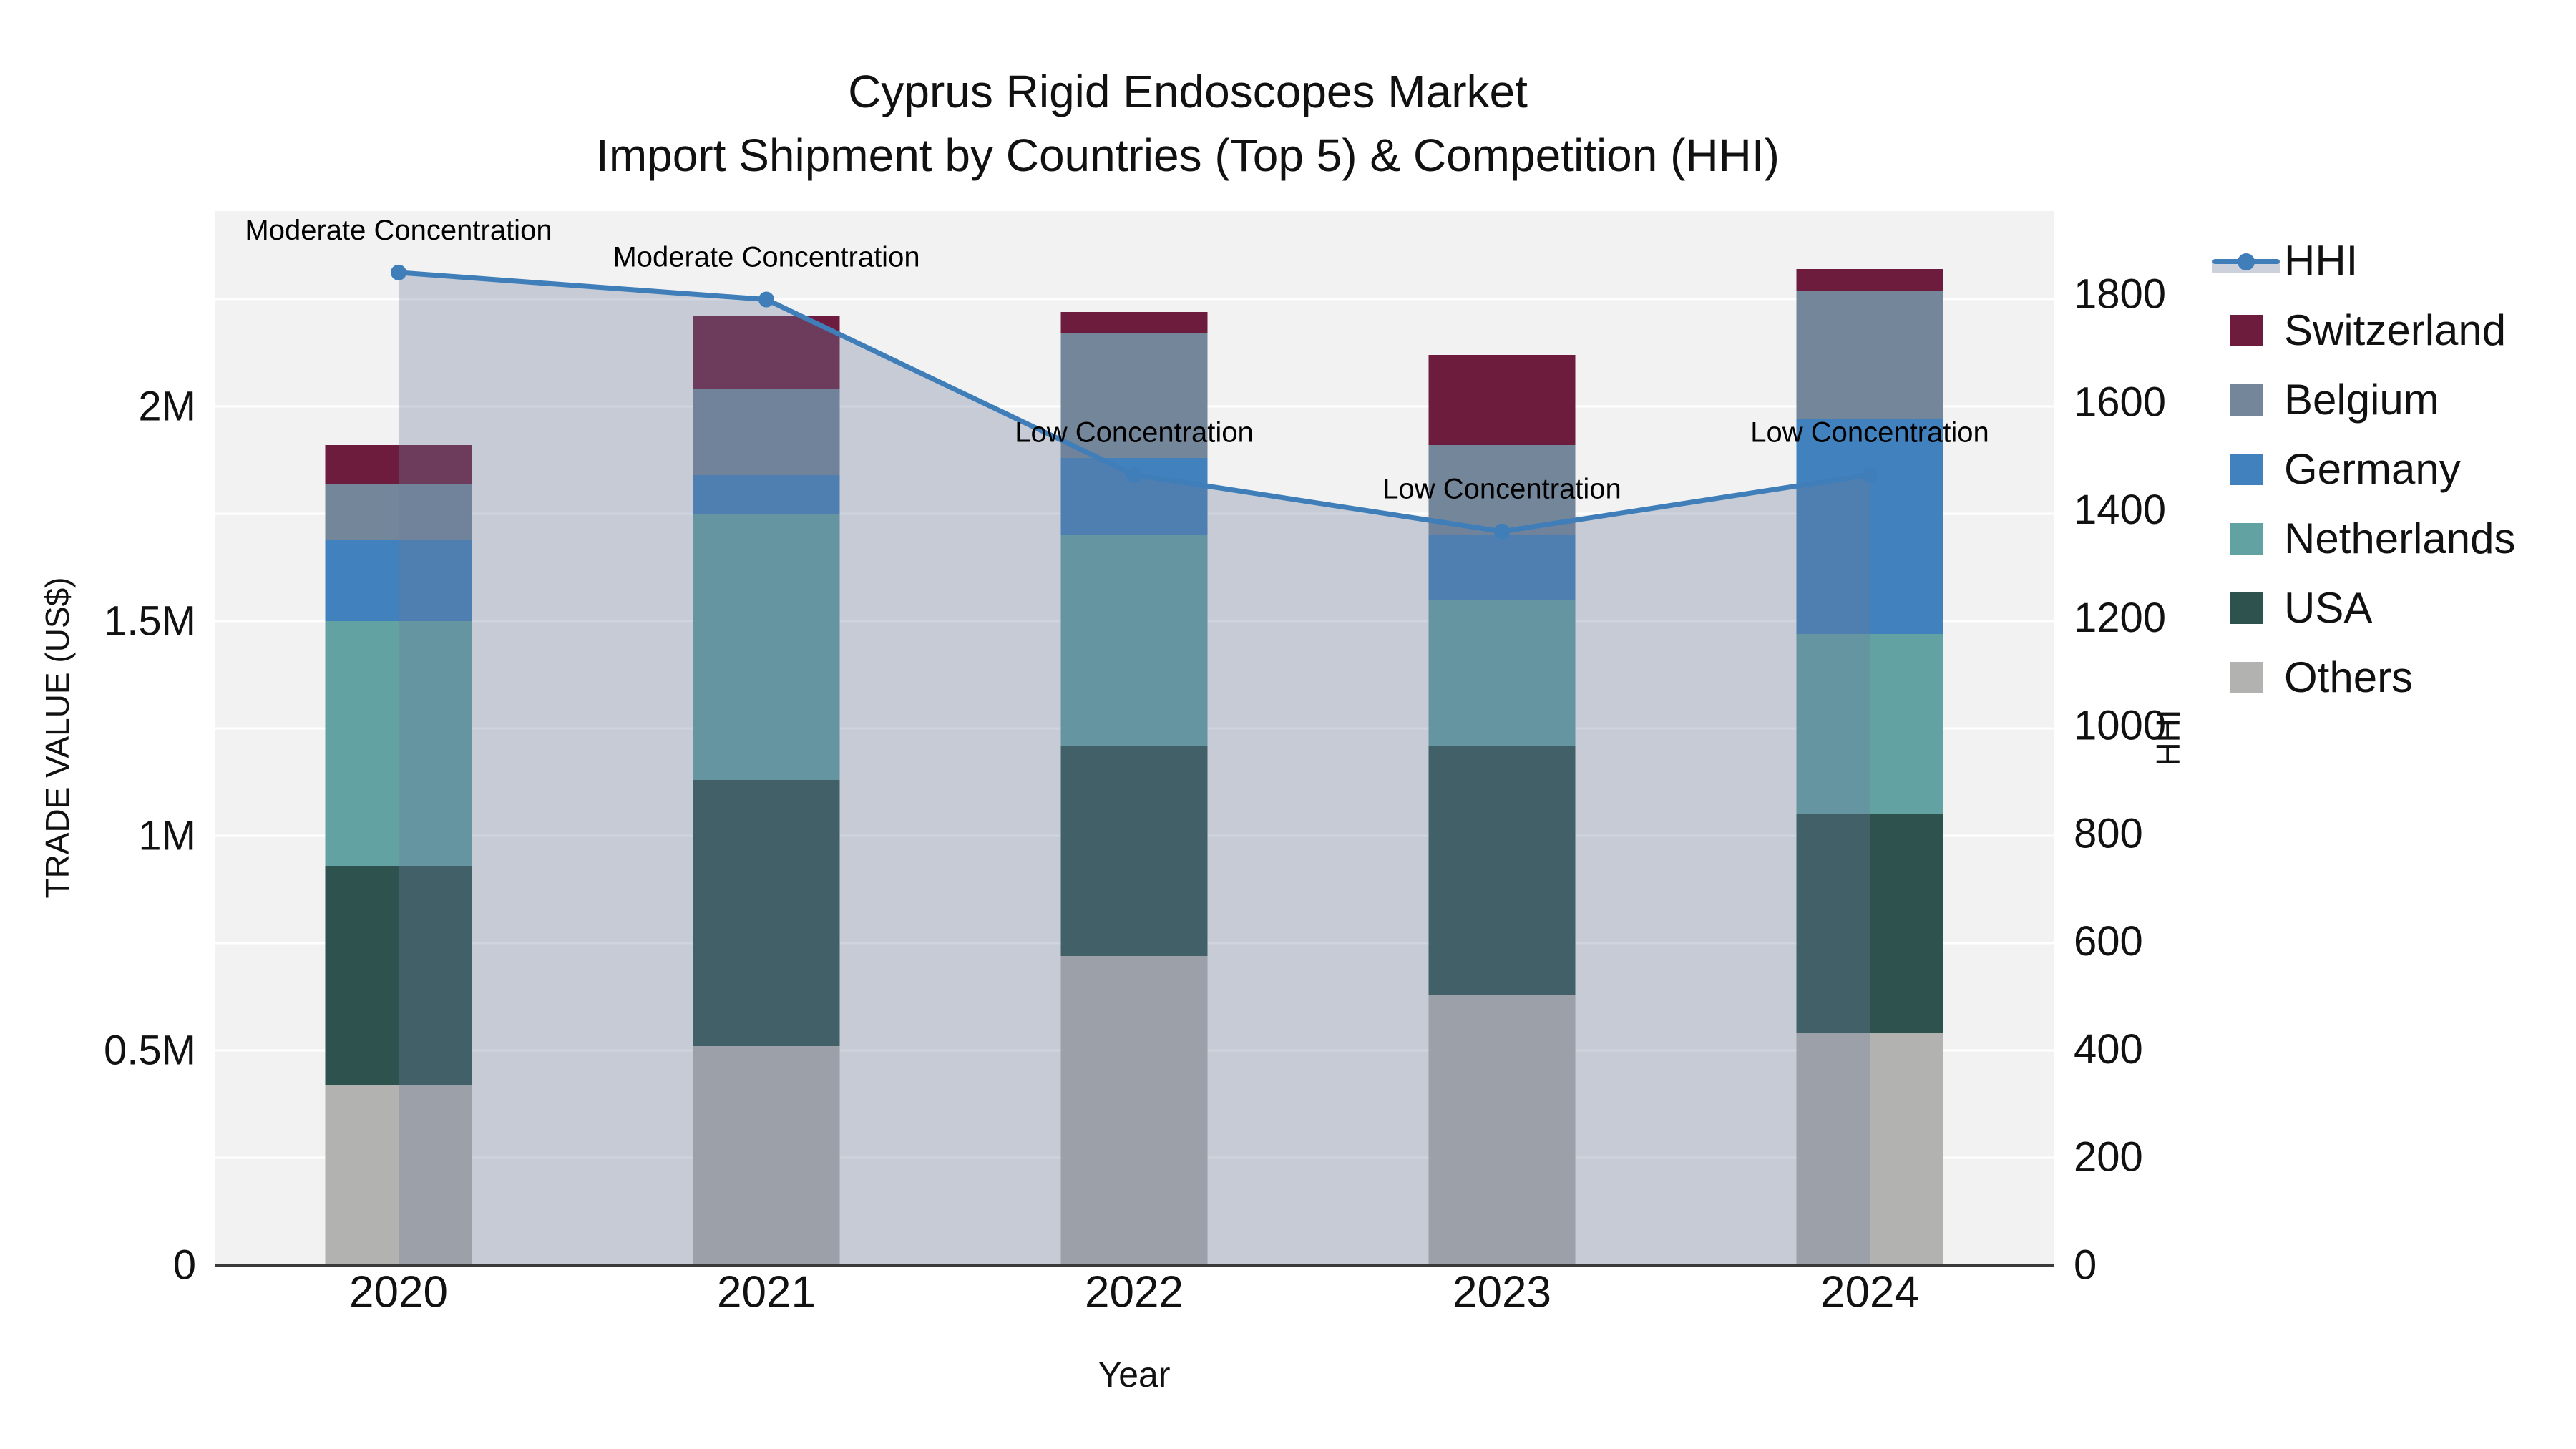 This screenshot has height=1449, width=2576. I want to click on y-right-tick-label: 1200, so click(2120, 618).